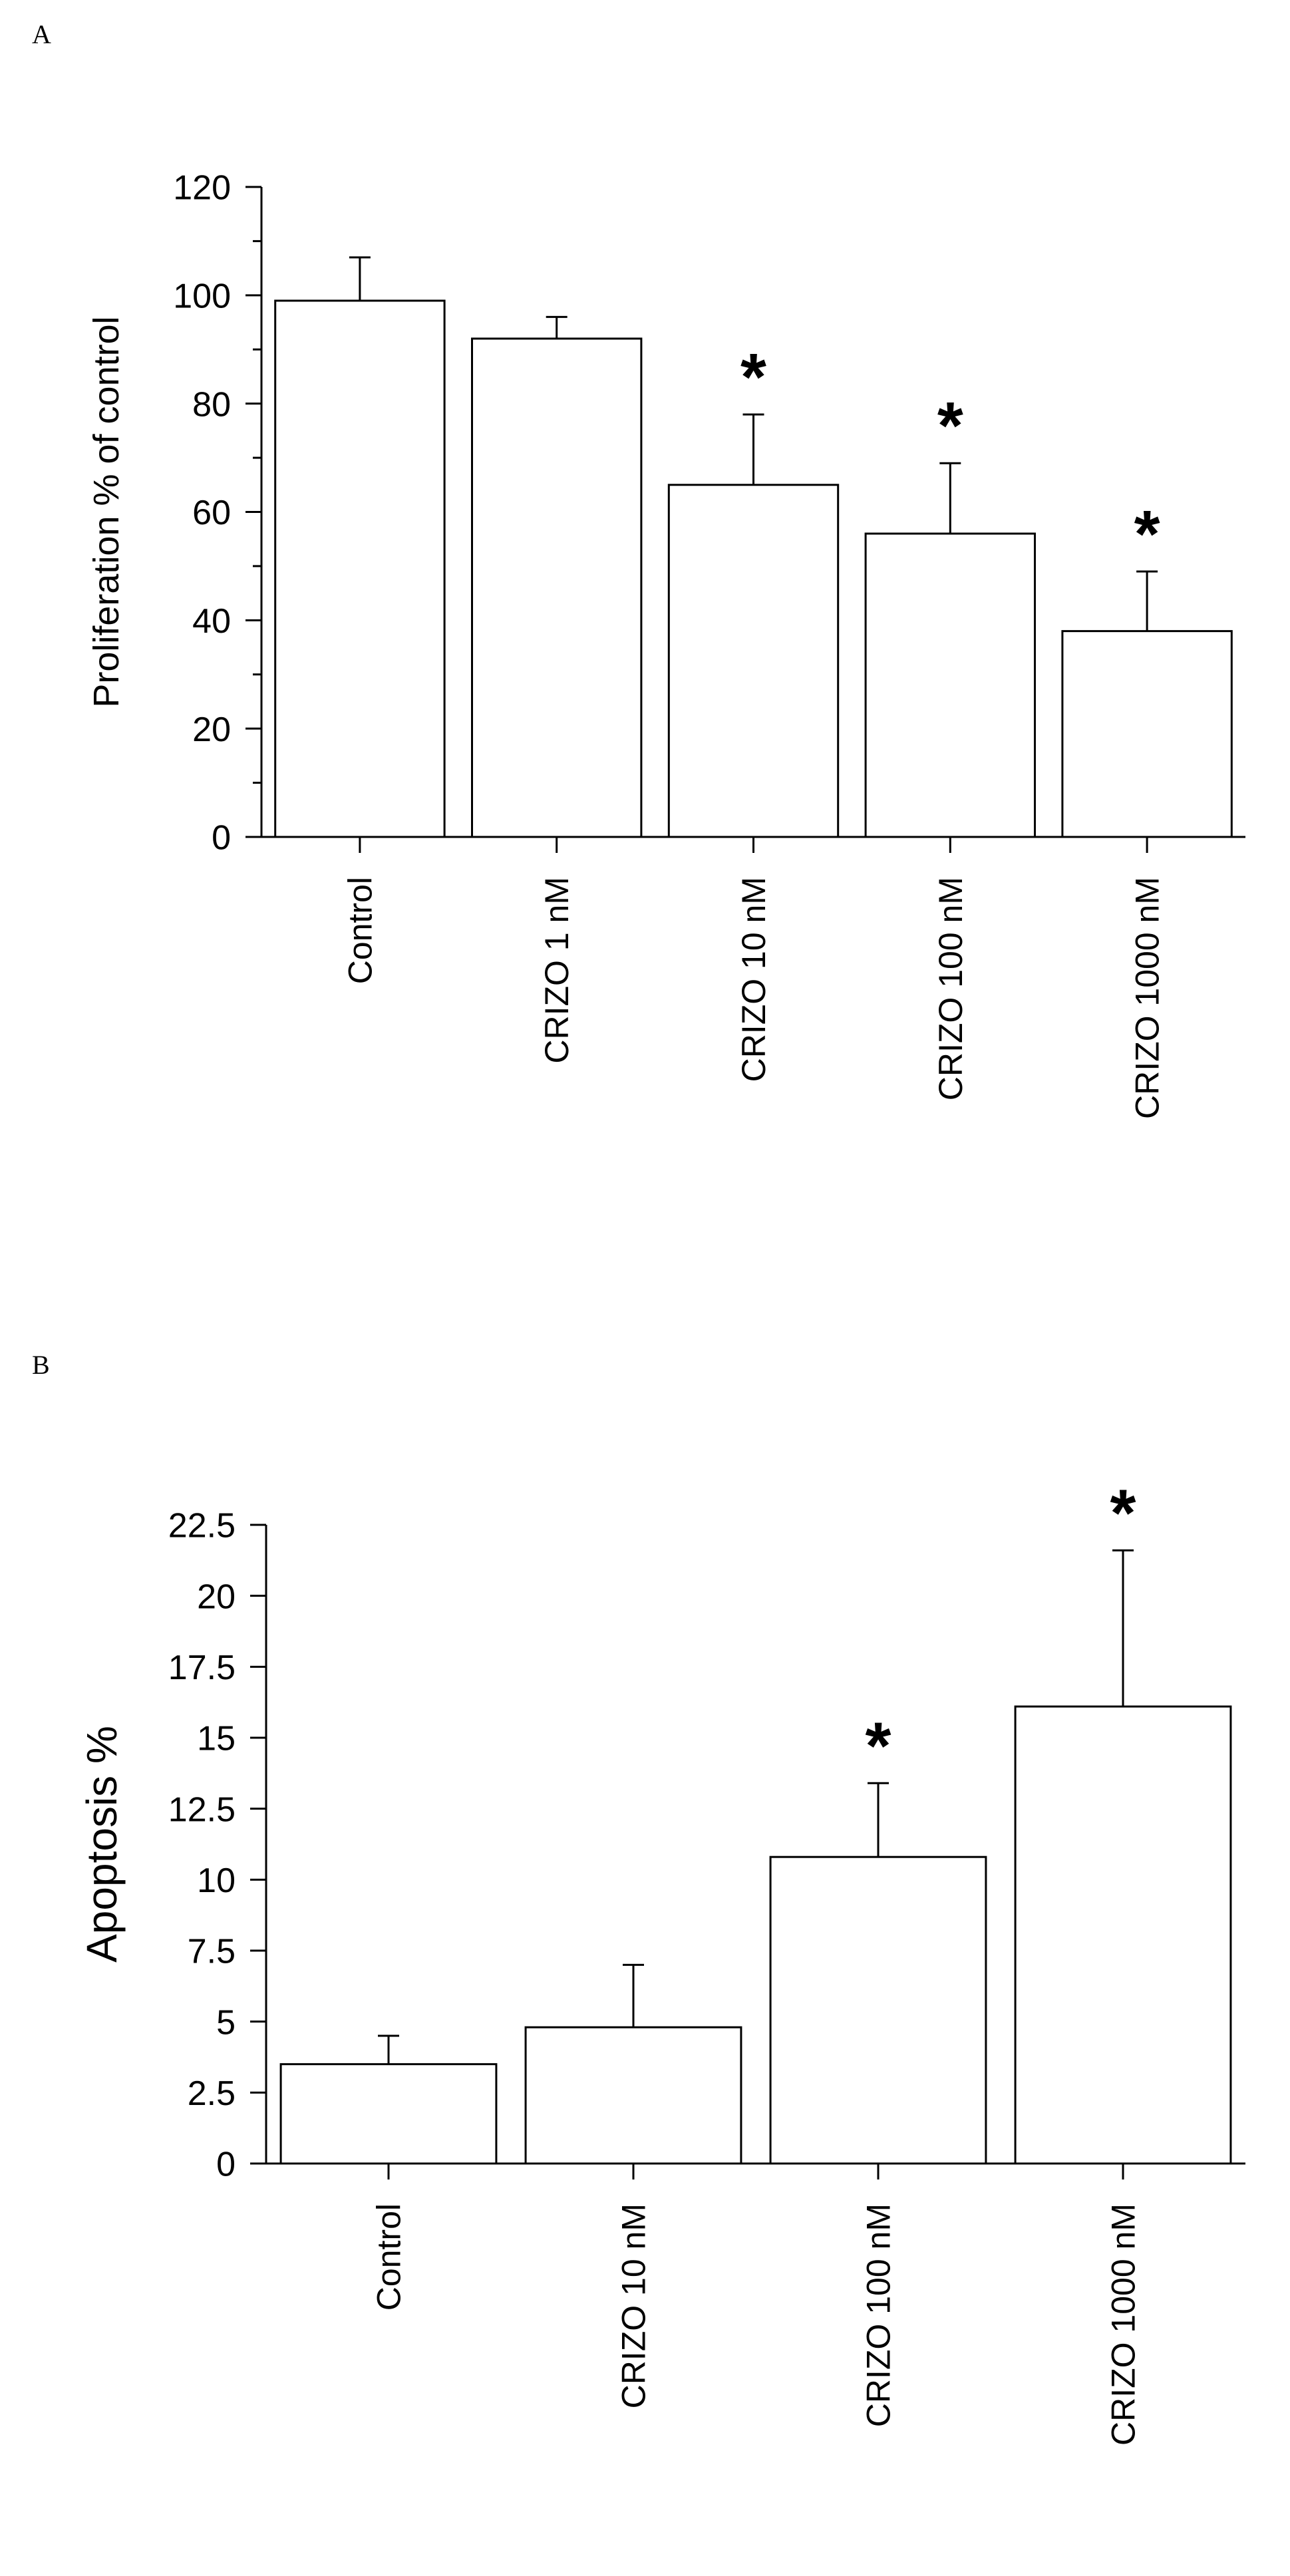 The width and height of the screenshot is (1290, 2576). What do you see at coordinates (1147, 998) in the screenshot?
I see `chart-a-x-tick-label: CRIZO 1000 nM` at bounding box center [1147, 998].